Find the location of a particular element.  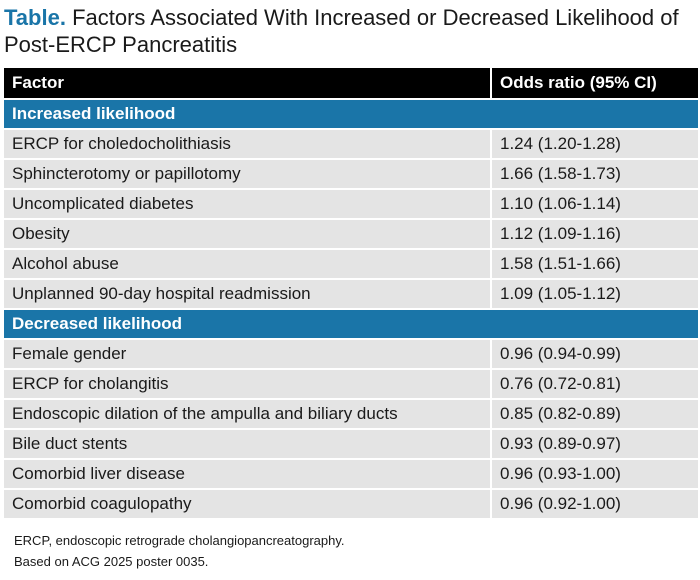

table-row: Female gender 0.96 (0.94-0.99) is located at coordinates (351, 354).